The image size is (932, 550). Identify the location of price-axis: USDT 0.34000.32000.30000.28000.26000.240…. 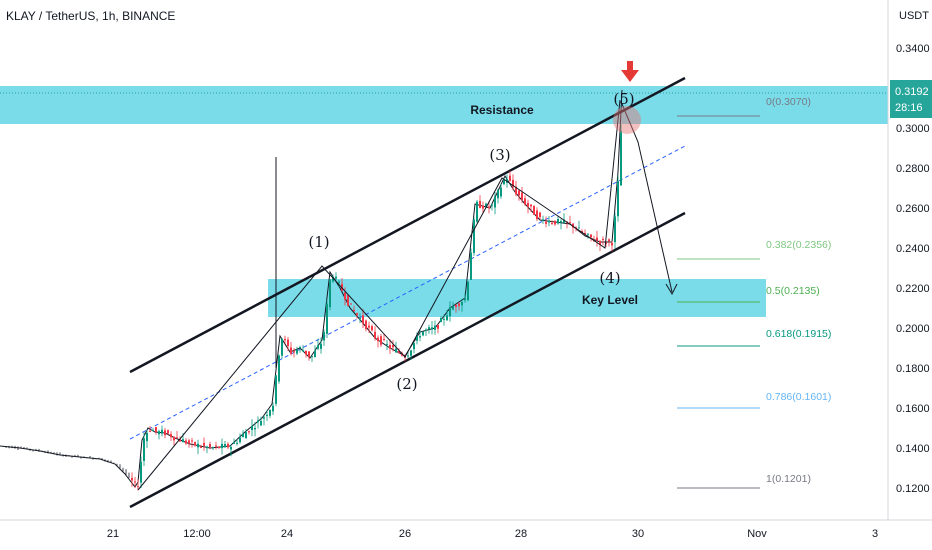
(909, 260).